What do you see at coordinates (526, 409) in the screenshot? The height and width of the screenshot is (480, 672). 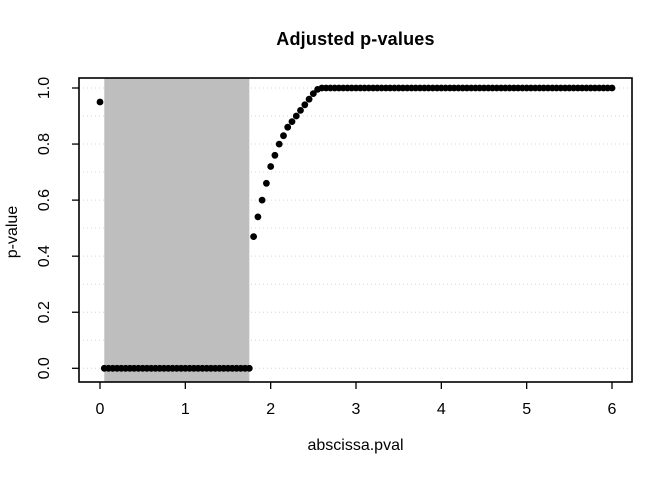 I see `x-tick-label: 5` at bounding box center [526, 409].